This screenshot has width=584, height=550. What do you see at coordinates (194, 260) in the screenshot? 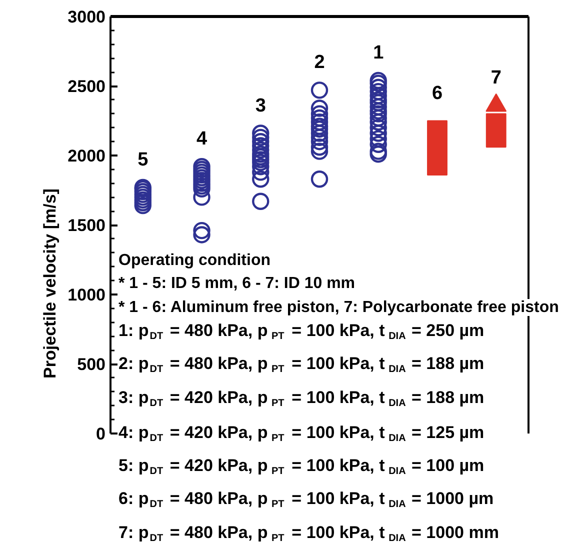
I see `annotation: Operating condition` at bounding box center [194, 260].